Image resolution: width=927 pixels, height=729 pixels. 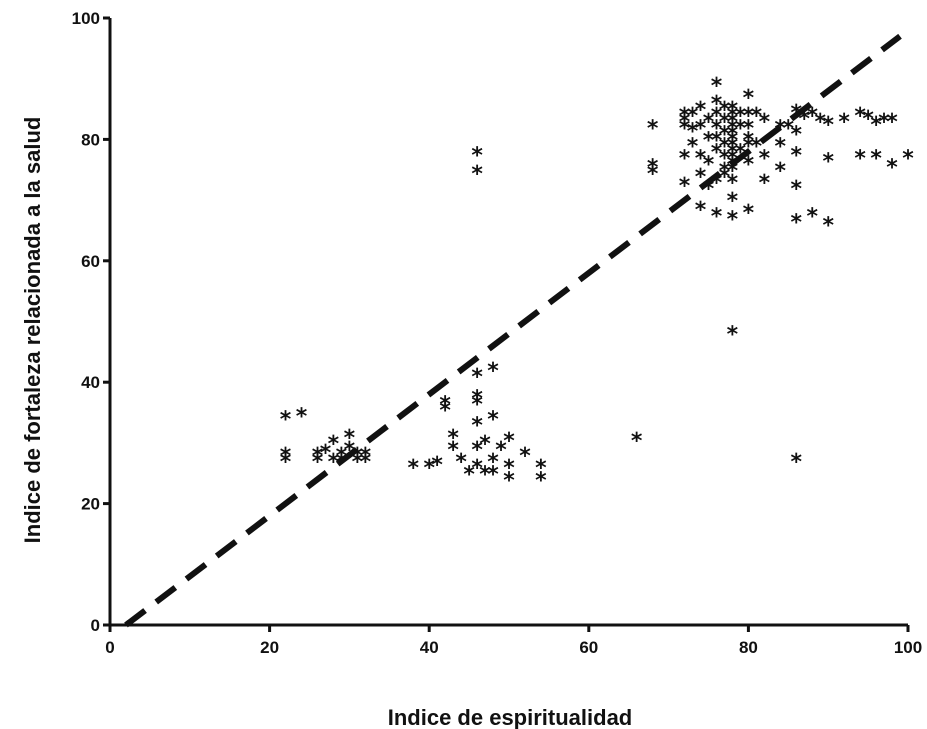 I want to click on y-tick-label: 20, so click(x=90, y=504).